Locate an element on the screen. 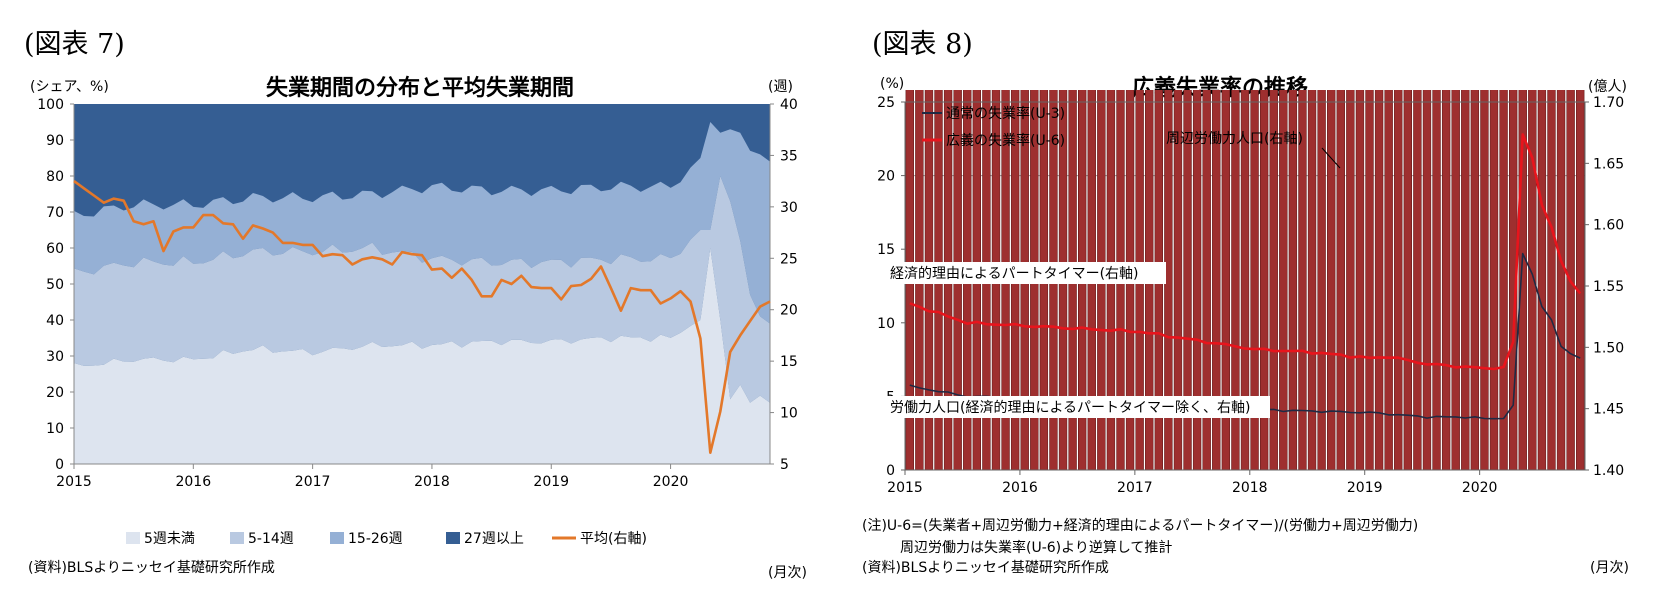 Image resolution: width=1670 pixels, height=607 pixels. legend-label: 15-26週 is located at coordinates (375, 539).